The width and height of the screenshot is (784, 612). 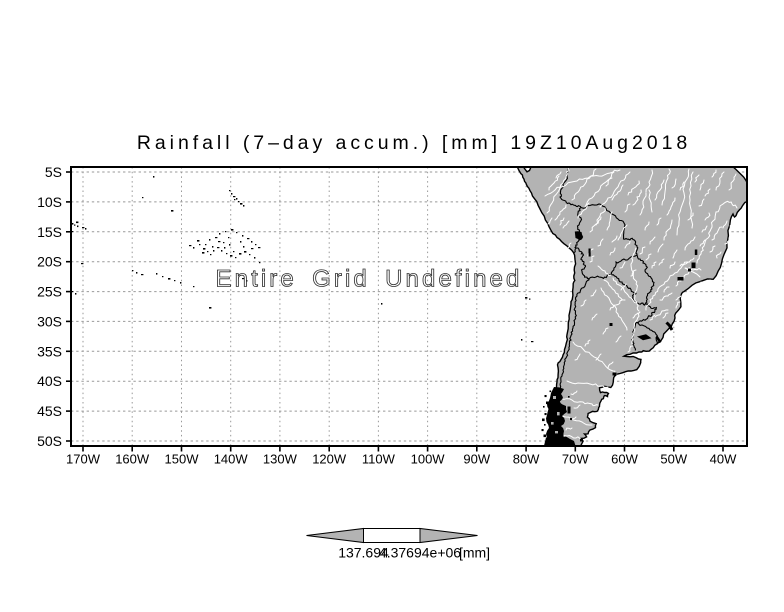 I want to click on svg-text: 40W, so click(x=723, y=459).